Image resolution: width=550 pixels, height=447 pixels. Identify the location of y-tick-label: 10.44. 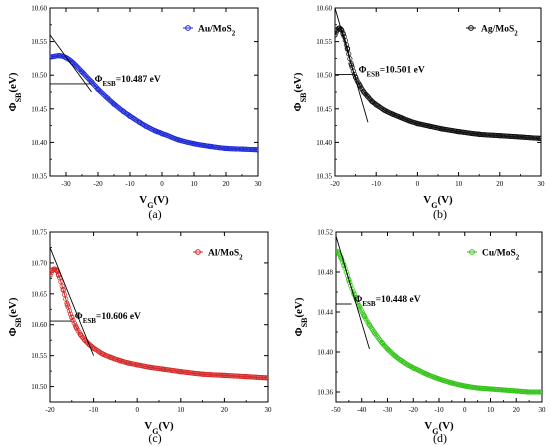
(325, 313).